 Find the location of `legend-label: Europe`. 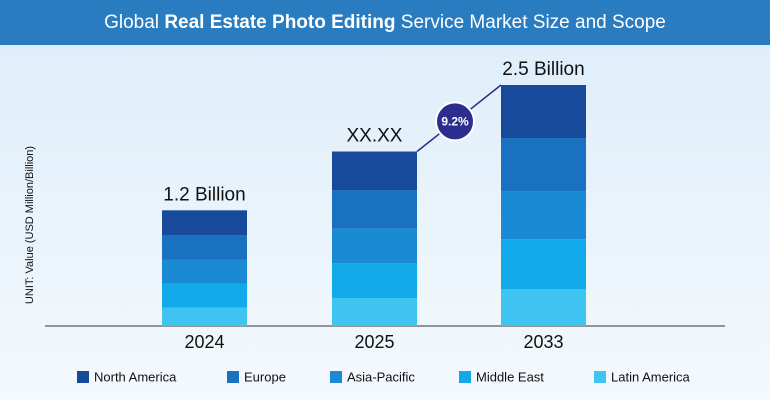

legend-label: Europe is located at coordinates (265, 376).